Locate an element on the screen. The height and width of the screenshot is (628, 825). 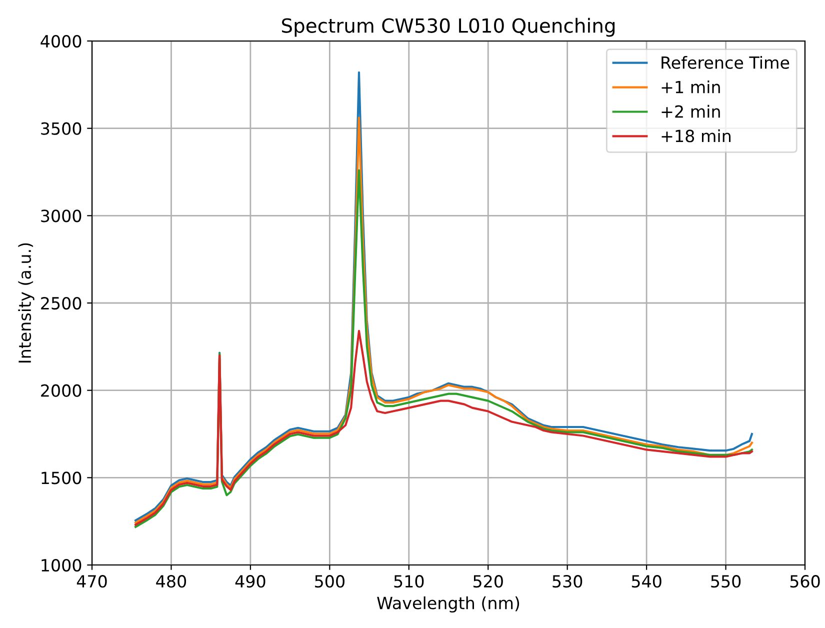
y-tick-label: 1000 is located at coordinates (62, 565).